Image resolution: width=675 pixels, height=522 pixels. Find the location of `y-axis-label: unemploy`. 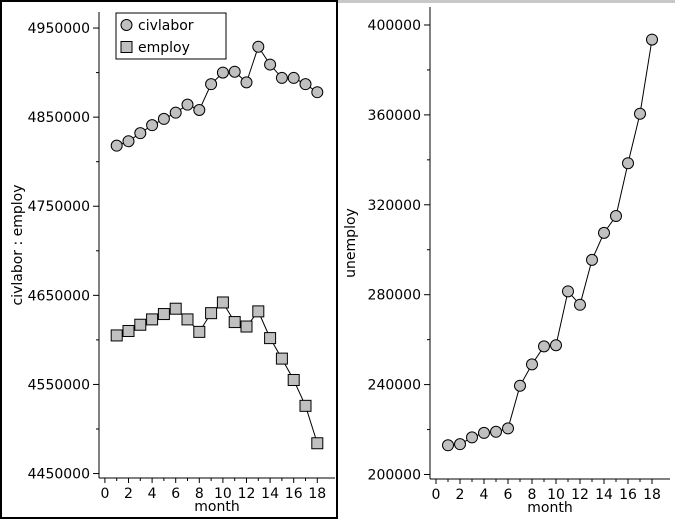

y-axis-label: unemploy is located at coordinates (351, 243).